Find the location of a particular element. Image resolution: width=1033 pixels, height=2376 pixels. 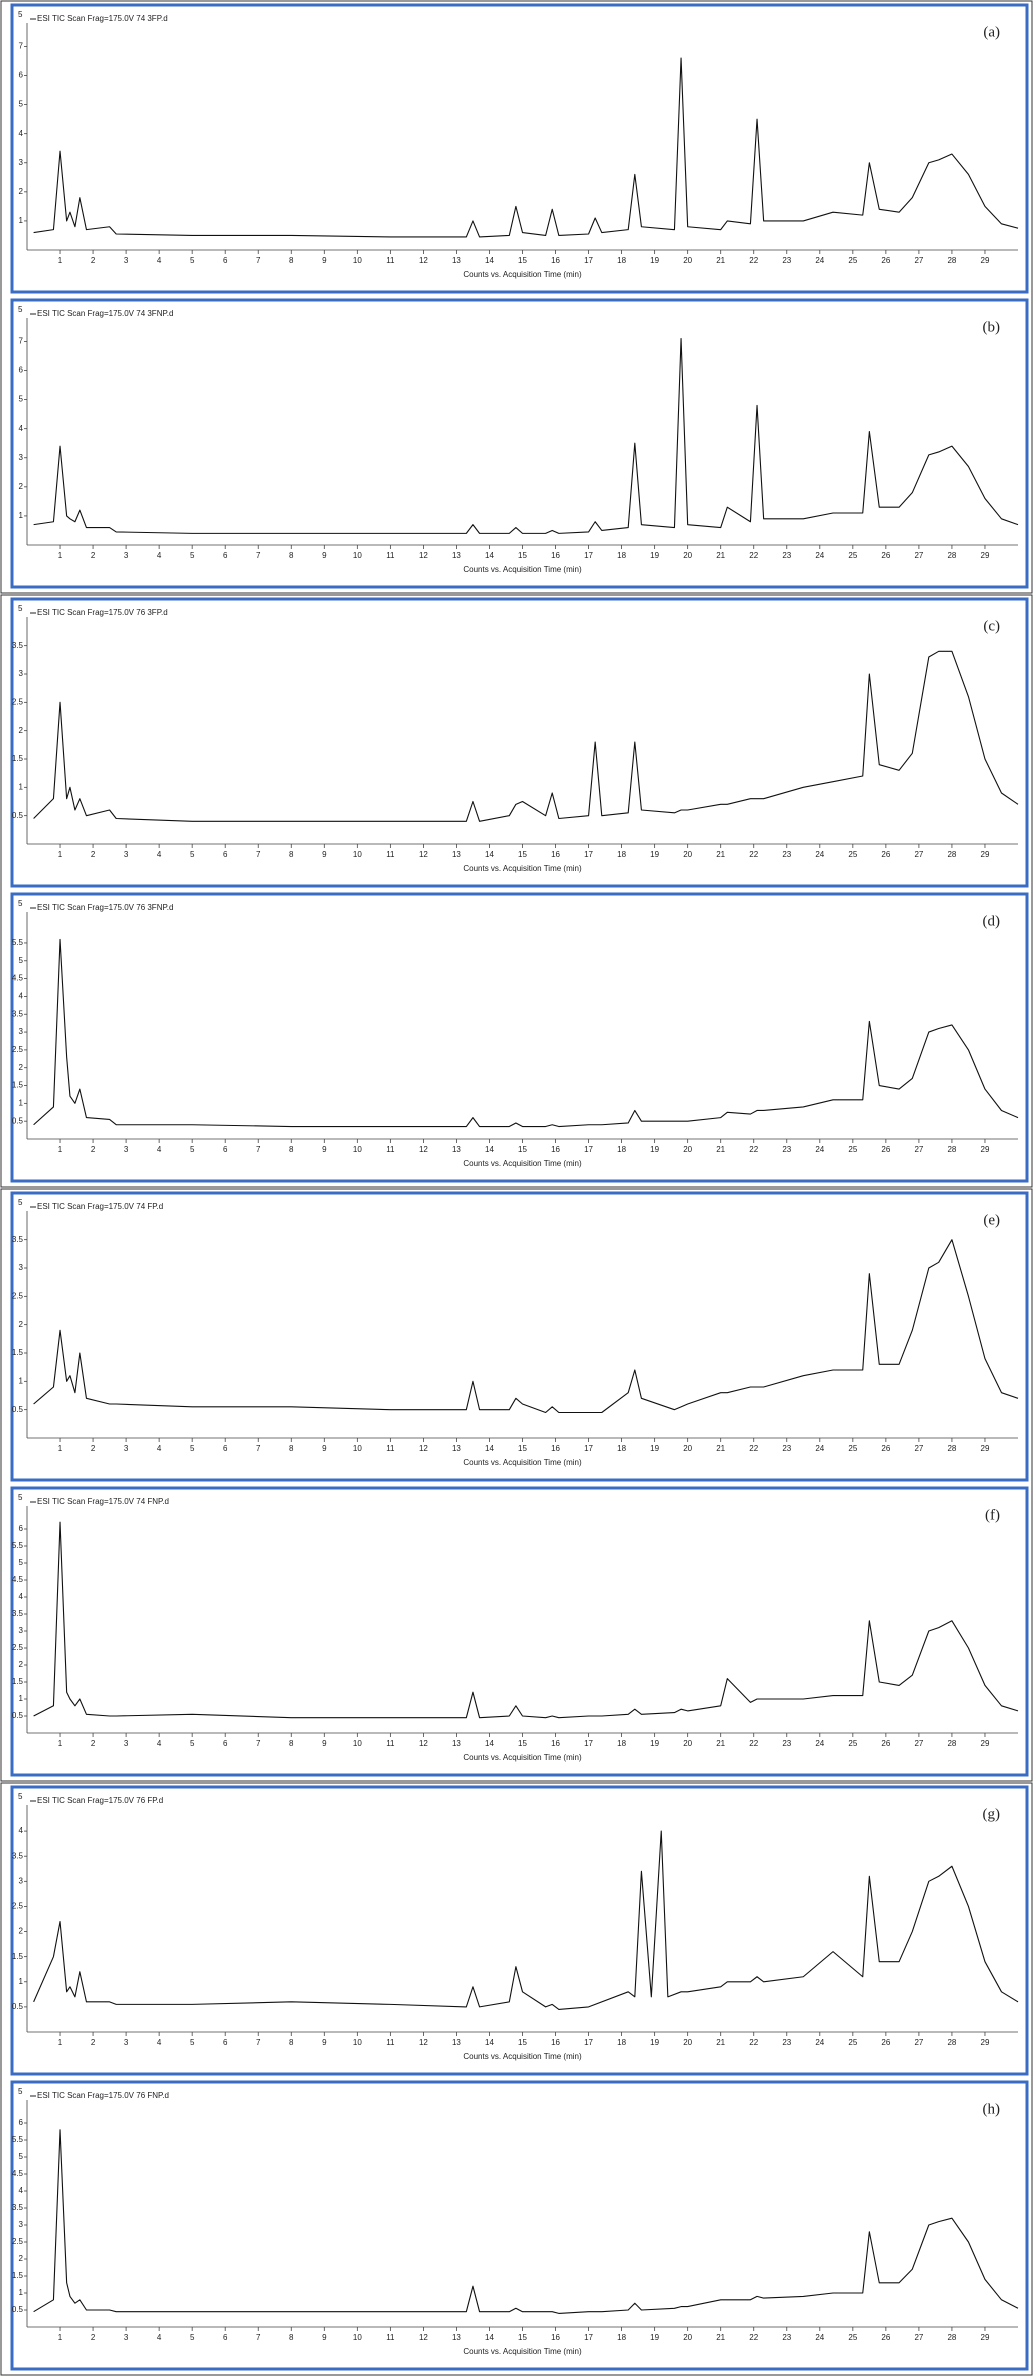

panel-title: ESI TIC Scan Frag=175.0V 76 FP.d is located at coordinates (100, 1800).